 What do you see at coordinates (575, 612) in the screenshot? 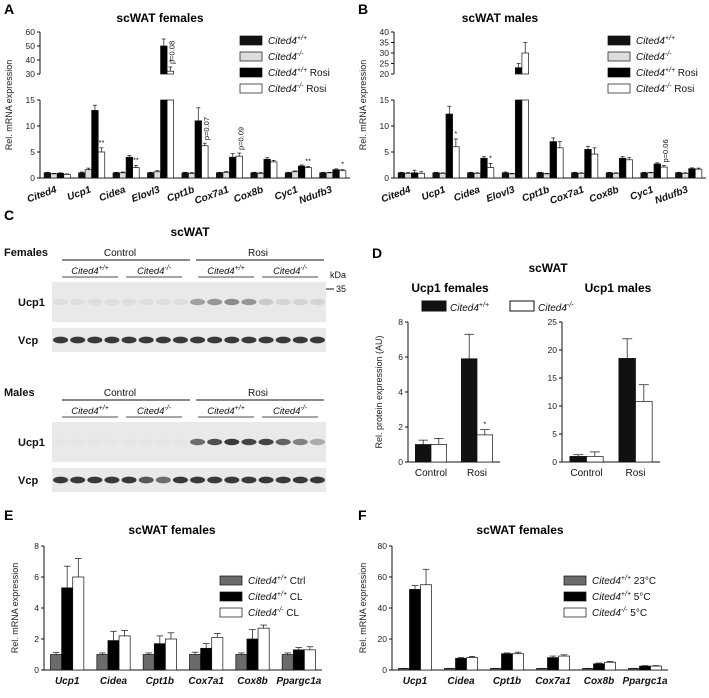
I see `panel-f-legend-swatch` at bounding box center [575, 612].